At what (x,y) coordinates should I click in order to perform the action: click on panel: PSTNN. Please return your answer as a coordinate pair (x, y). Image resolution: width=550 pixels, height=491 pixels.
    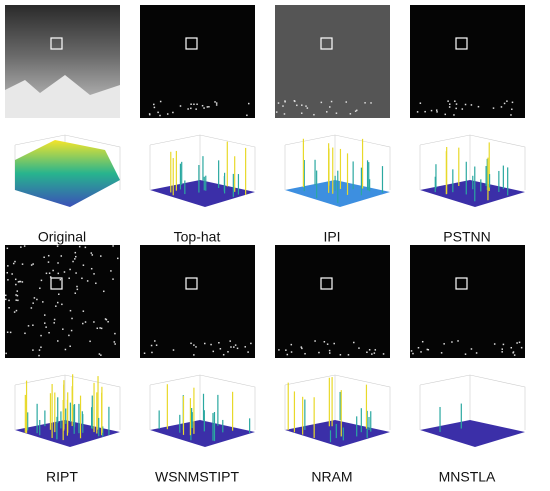
    Looking at the image, I should click on (468, 125).